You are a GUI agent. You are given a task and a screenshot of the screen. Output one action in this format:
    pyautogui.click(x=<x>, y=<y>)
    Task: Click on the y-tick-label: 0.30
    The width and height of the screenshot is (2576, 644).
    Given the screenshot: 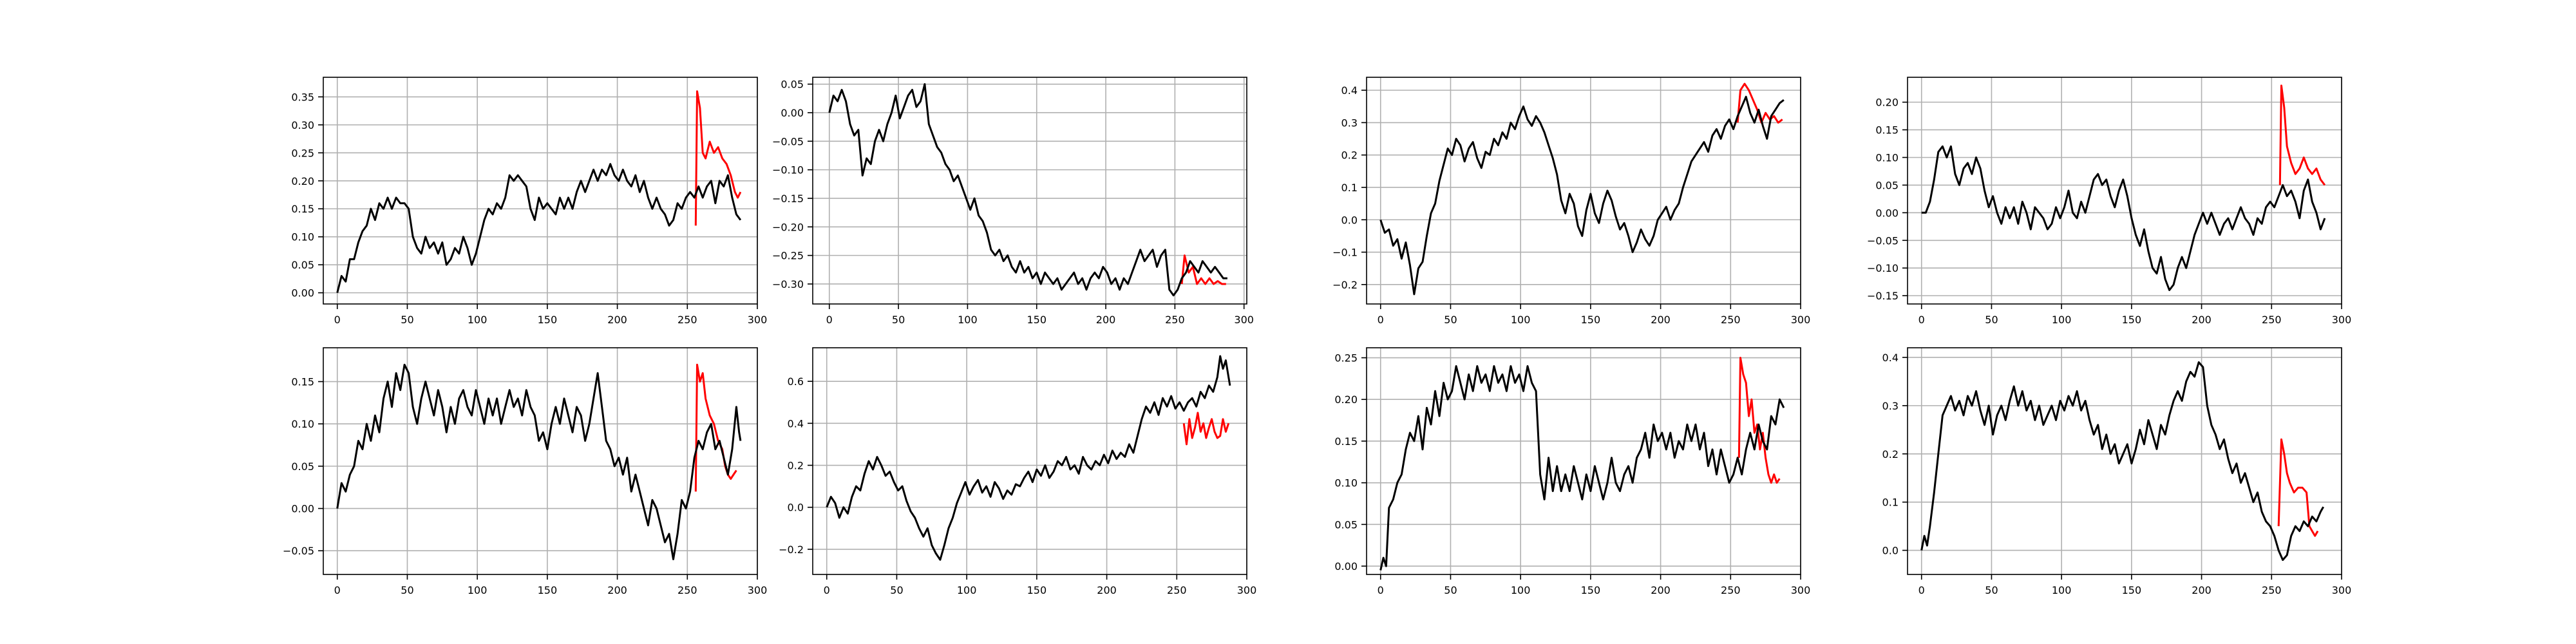 What is the action you would take?
    pyautogui.click(x=302, y=125)
    